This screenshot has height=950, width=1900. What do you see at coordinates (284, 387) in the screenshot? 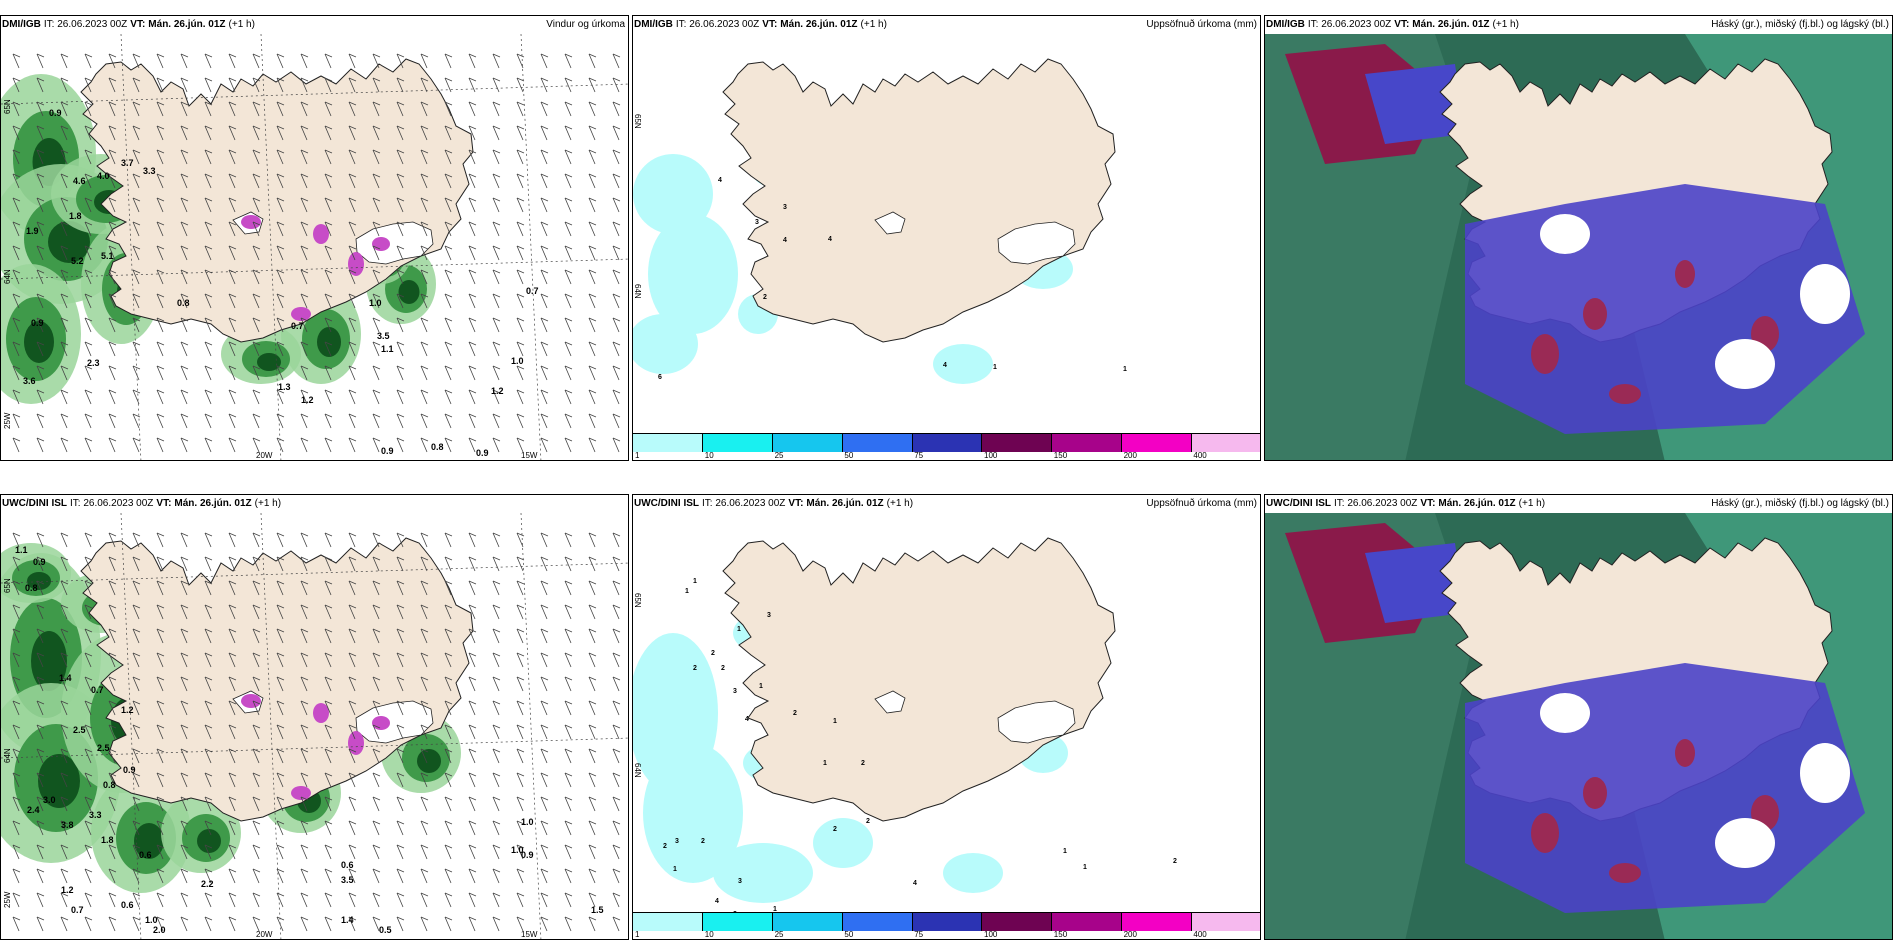
I see `precip-value-label: 1.3` at bounding box center [284, 387].